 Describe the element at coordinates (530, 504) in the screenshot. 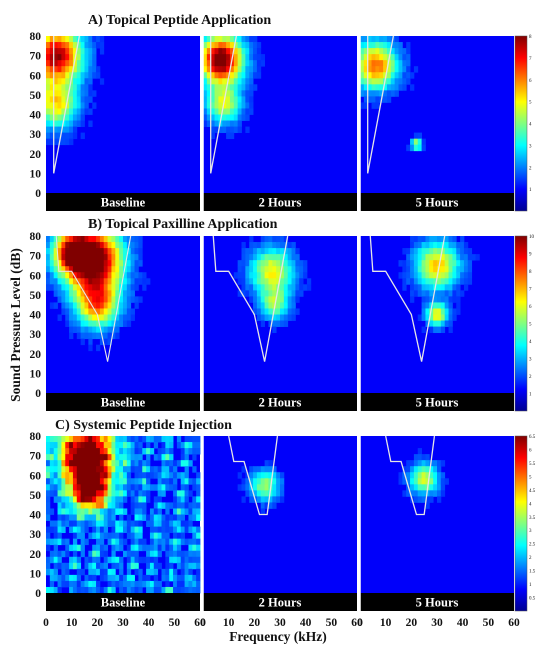

I see `colorbar-tick-label: 4` at that location.